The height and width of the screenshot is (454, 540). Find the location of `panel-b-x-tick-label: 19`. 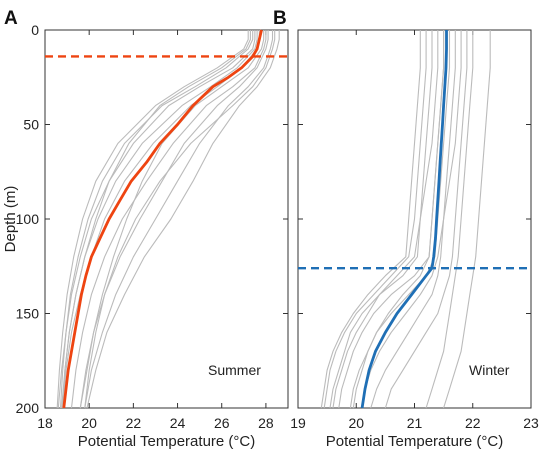

panel-b-x-tick-label: 19 is located at coordinates (298, 423).